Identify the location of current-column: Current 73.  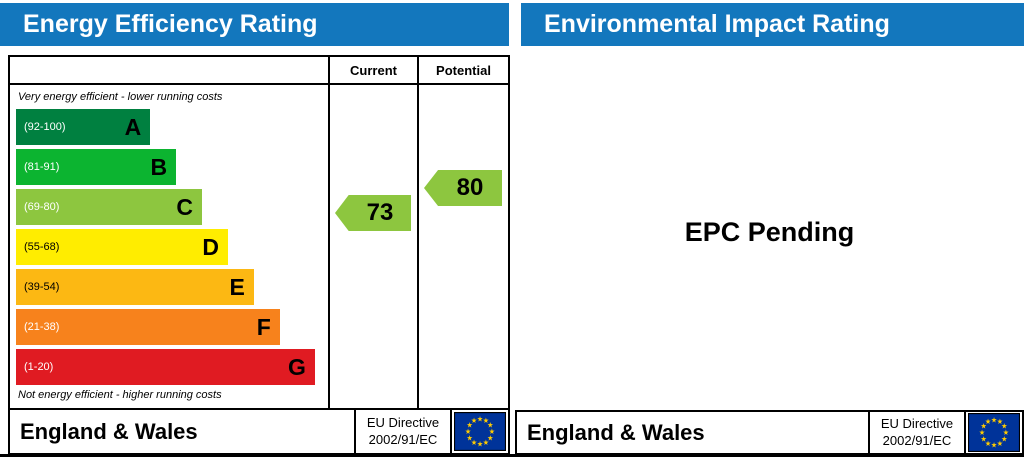
(374, 232).